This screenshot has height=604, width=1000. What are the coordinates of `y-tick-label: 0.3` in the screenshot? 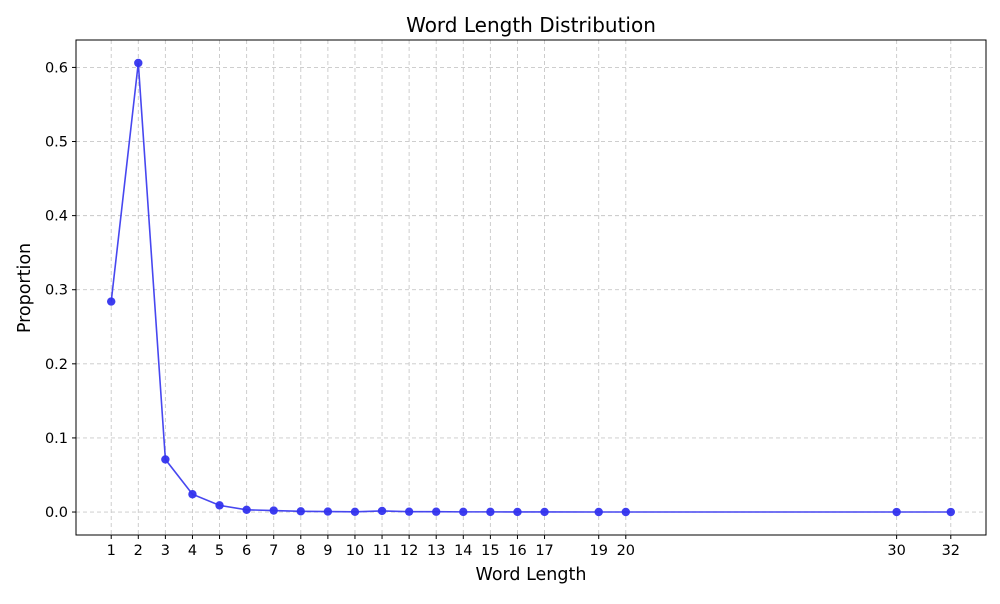 It's located at (56, 291).